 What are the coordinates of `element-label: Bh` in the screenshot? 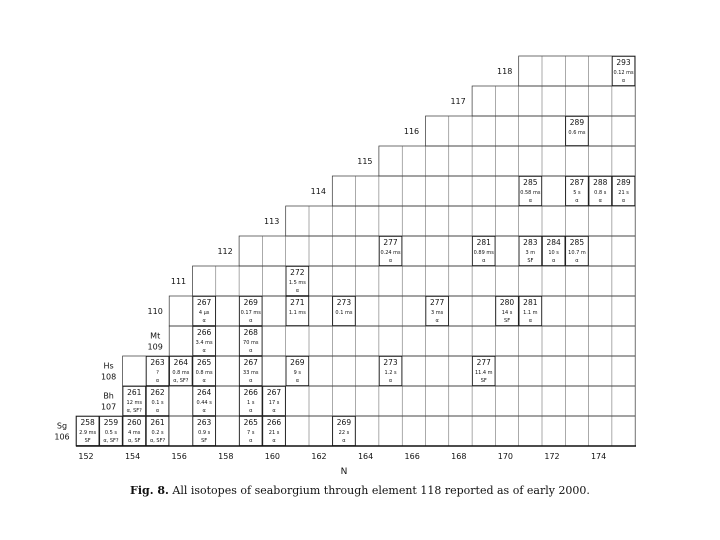 It's located at (108, 396).